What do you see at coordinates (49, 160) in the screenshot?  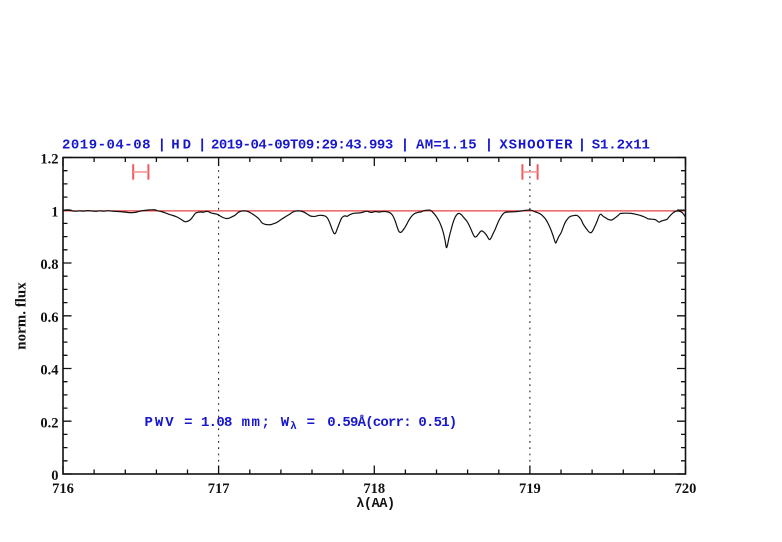 I see `svg-text: 1.2` at bounding box center [49, 160].